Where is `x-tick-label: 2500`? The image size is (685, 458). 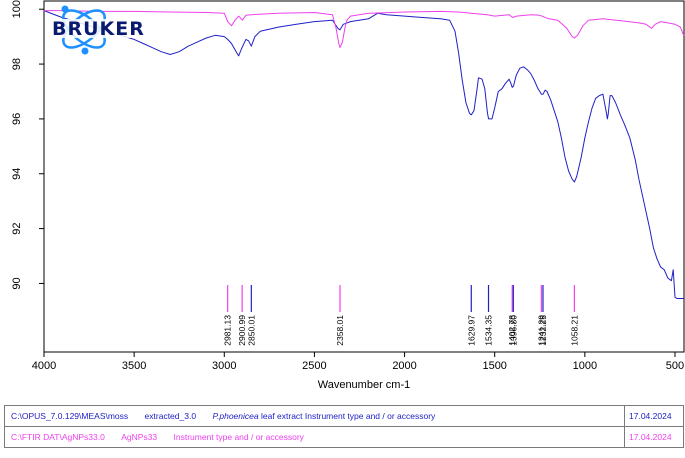 x-tick-label: 2500 is located at coordinates (314, 366).